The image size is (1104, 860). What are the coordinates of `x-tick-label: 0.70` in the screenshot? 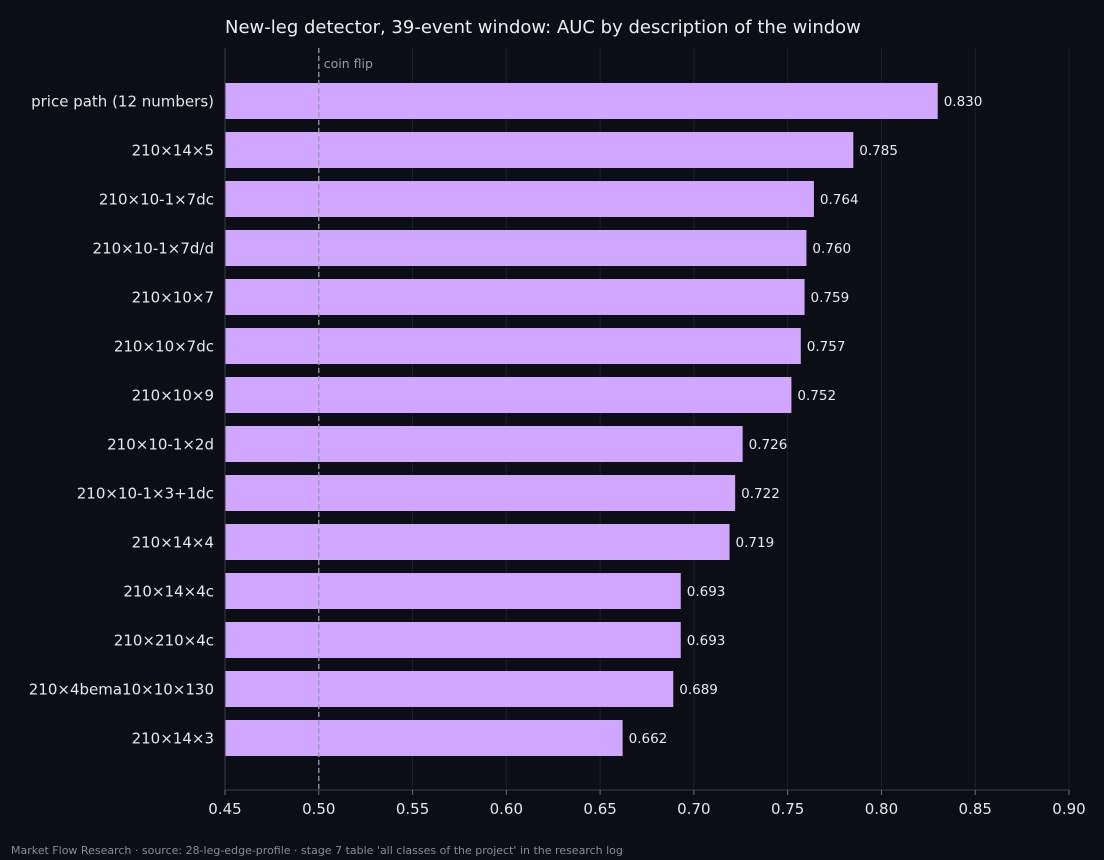 It's located at (693, 809).